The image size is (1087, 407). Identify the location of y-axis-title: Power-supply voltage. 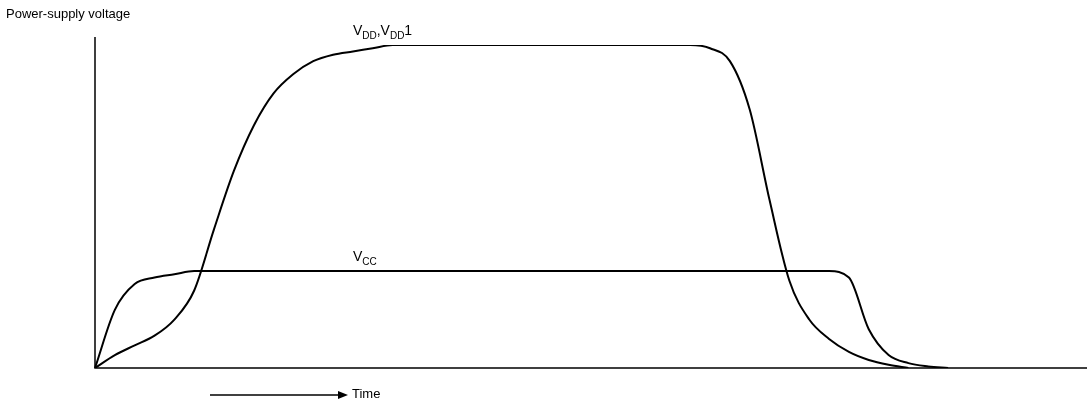
(68, 13).